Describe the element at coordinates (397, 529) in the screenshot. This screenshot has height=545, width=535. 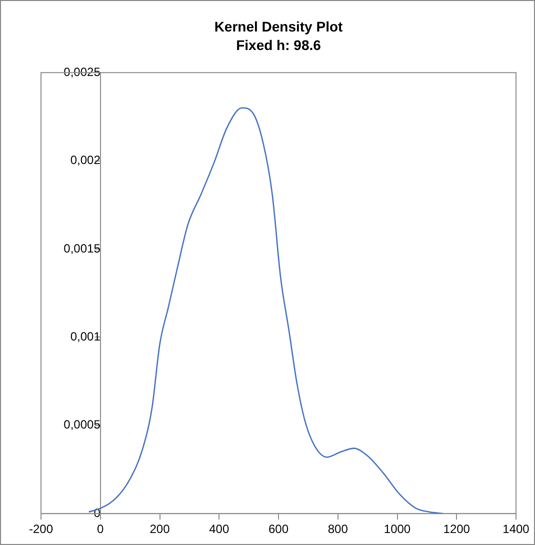
I see `x-tick-label: 1000` at that location.